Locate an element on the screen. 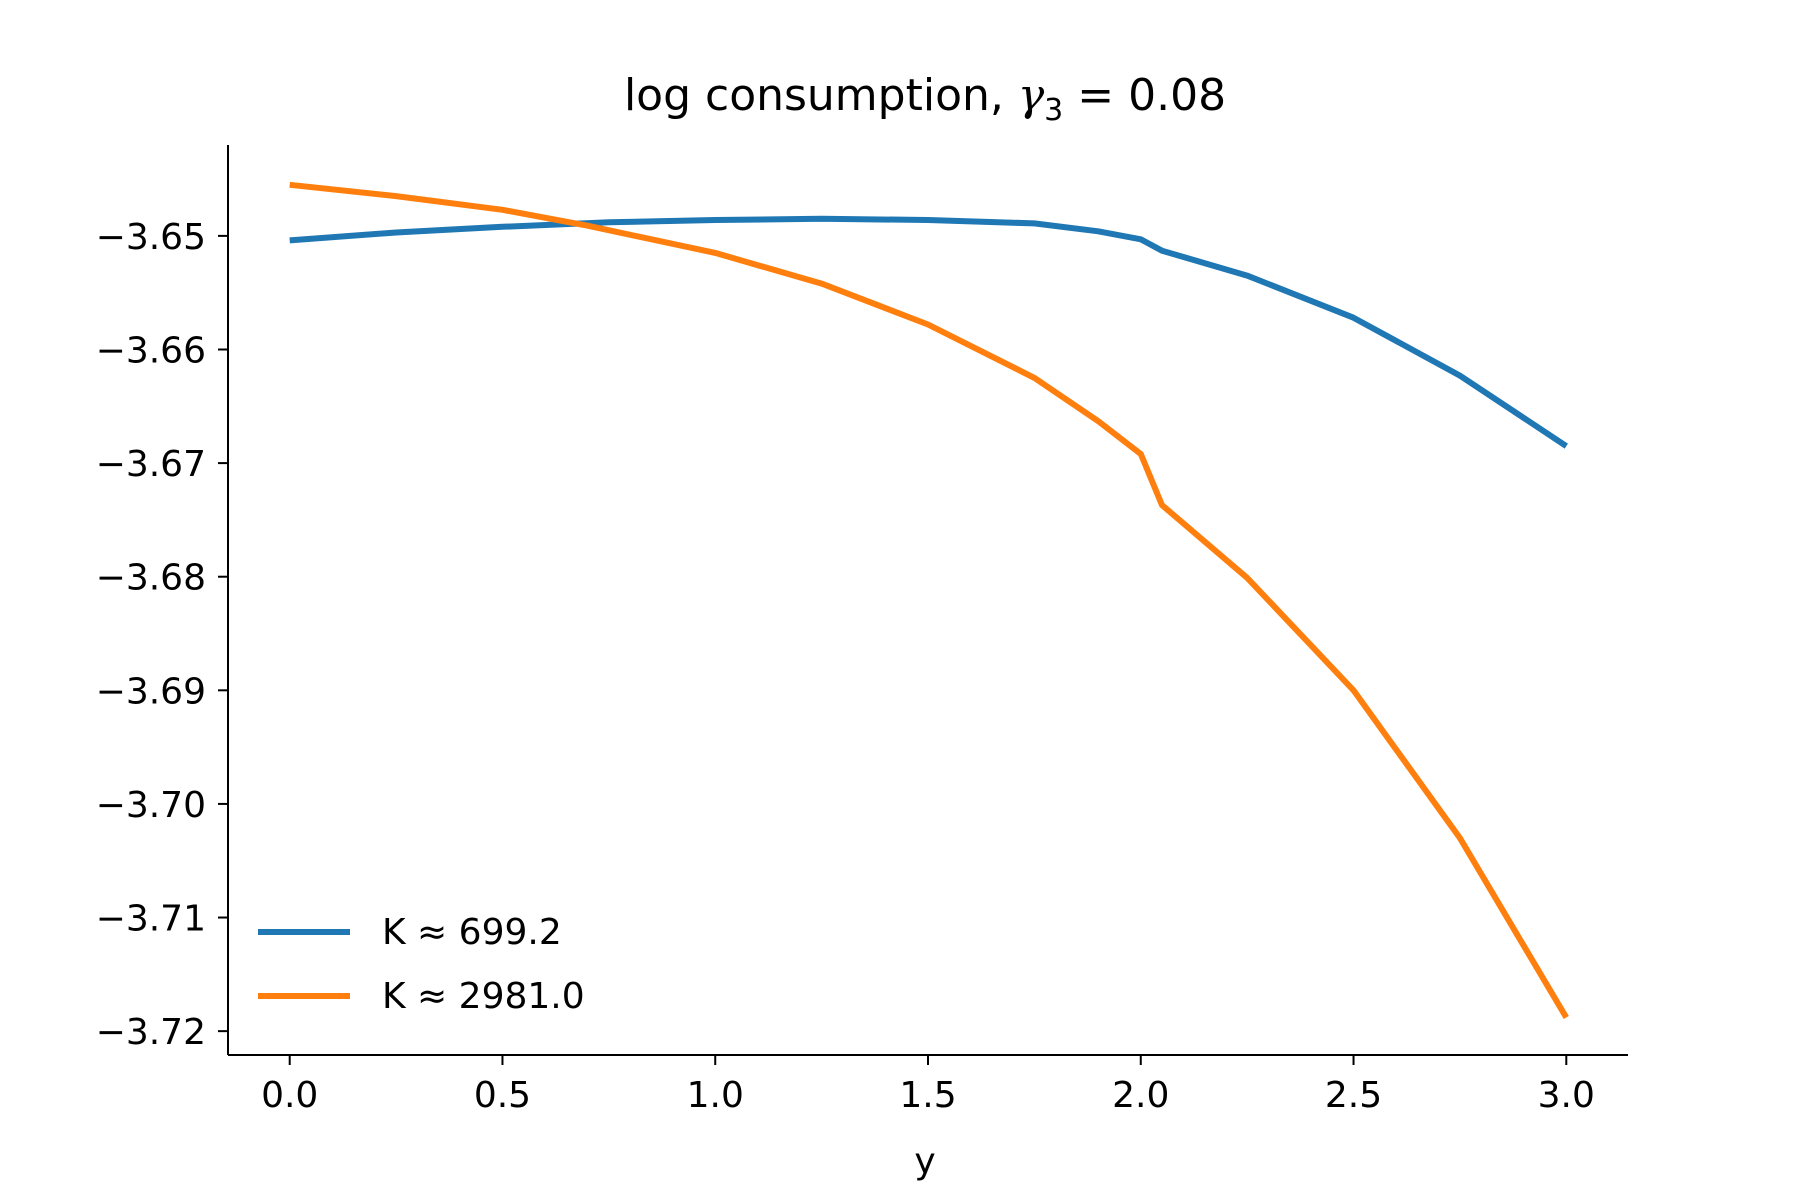 This screenshot has width=1800, height=1200. y-tick-label: −3.67 is located at coordinates (151, 464).